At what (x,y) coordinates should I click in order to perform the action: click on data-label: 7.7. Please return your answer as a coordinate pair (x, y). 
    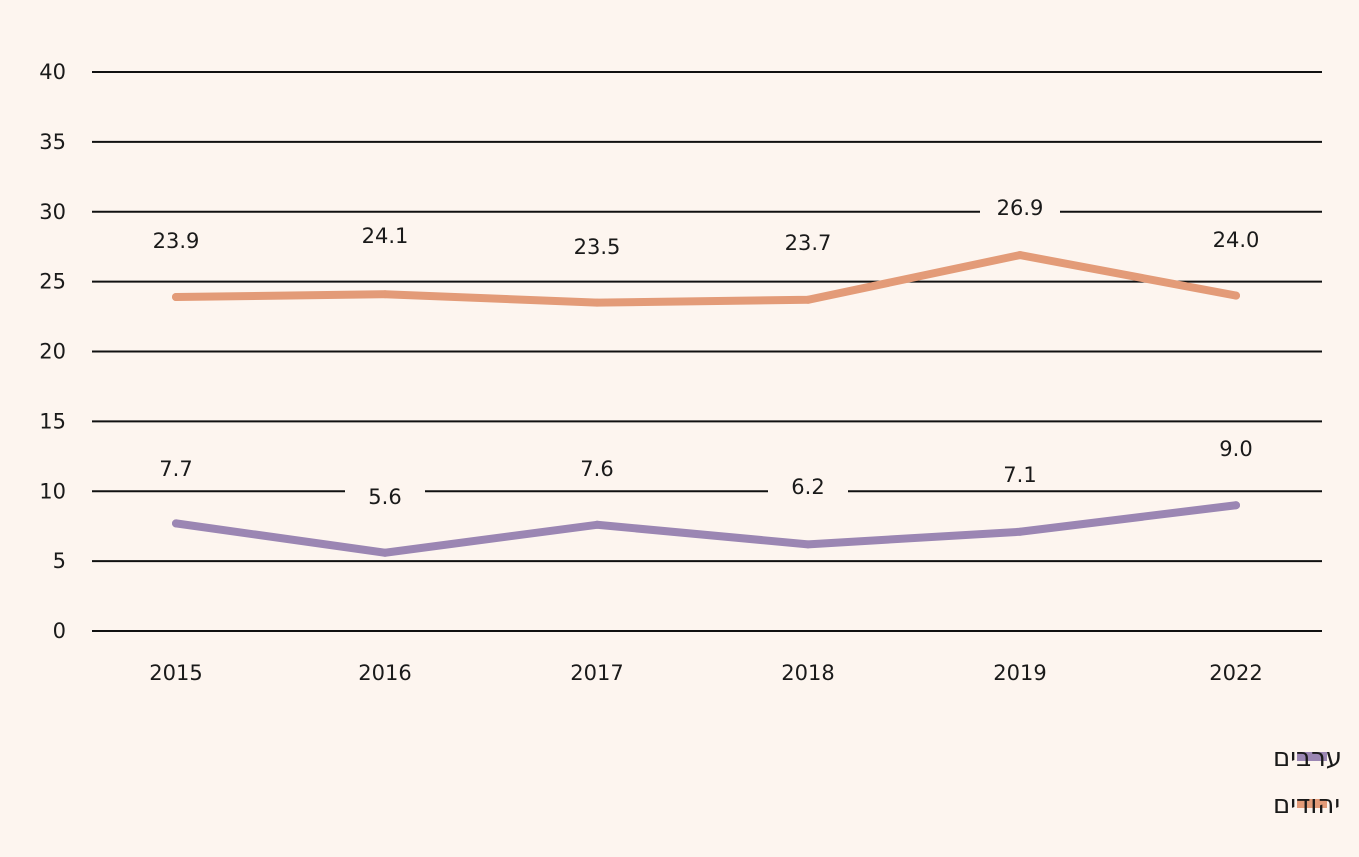
    Looking at the image, I should click on (175, 469).